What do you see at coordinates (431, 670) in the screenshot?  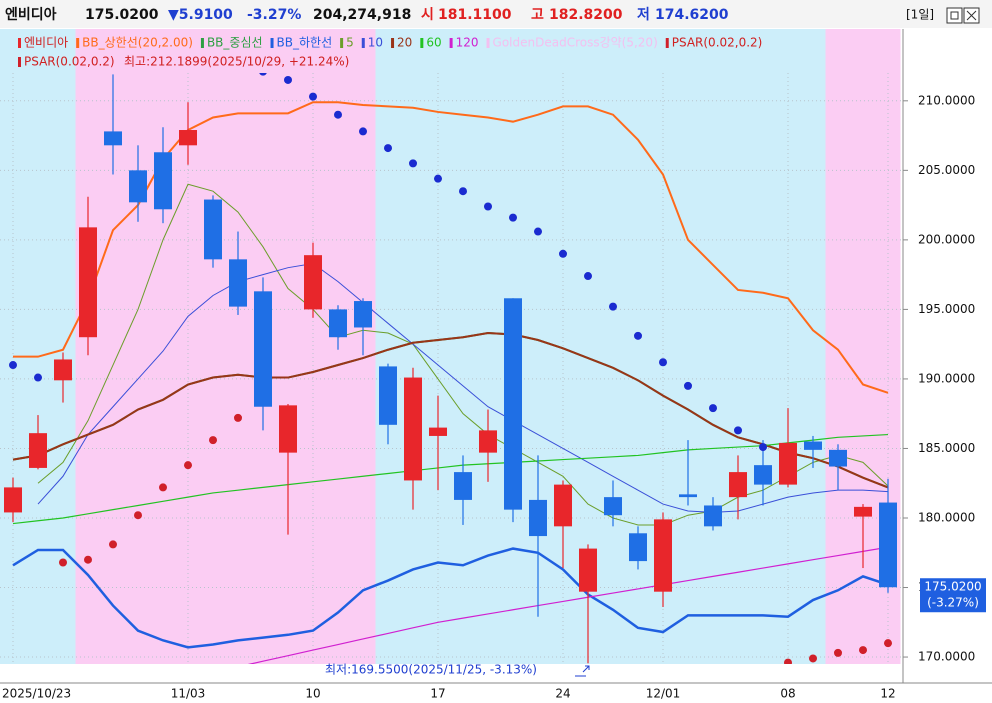 I see `min-label: 최저:169.5500(2025/11/25, -3.13%)` at bounding box center [431, 670].